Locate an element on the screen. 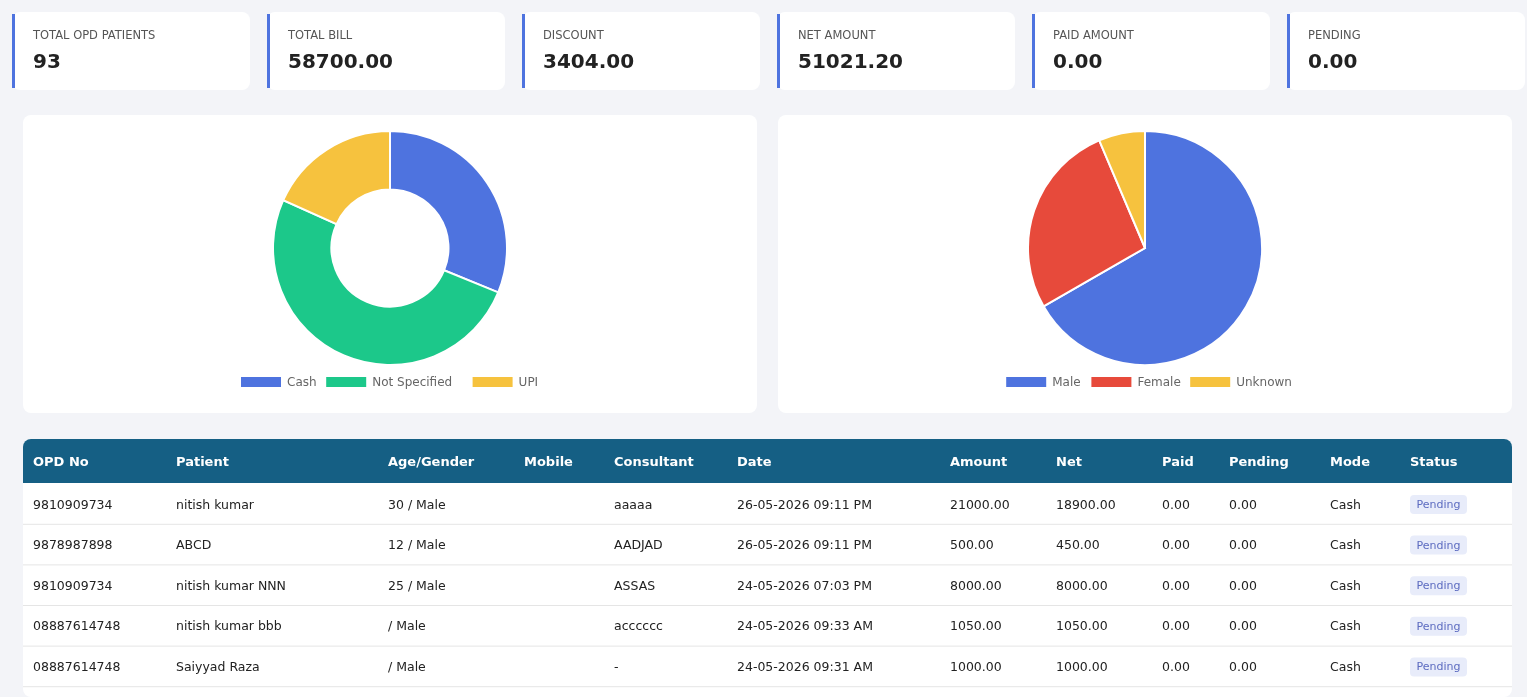 This screenshot has width=1527, height=697. text: 3404.00 is located at coordinates (589, 61).